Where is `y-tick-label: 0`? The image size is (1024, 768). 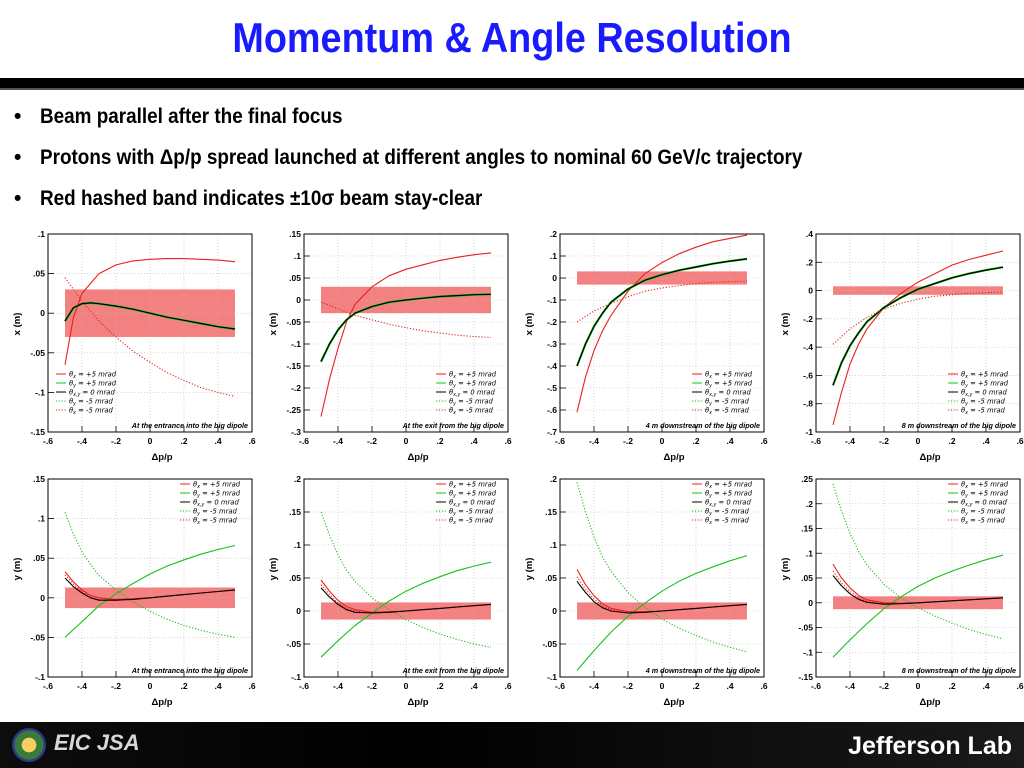 y-tick-label: 0 is located at coordinates (298, 300).